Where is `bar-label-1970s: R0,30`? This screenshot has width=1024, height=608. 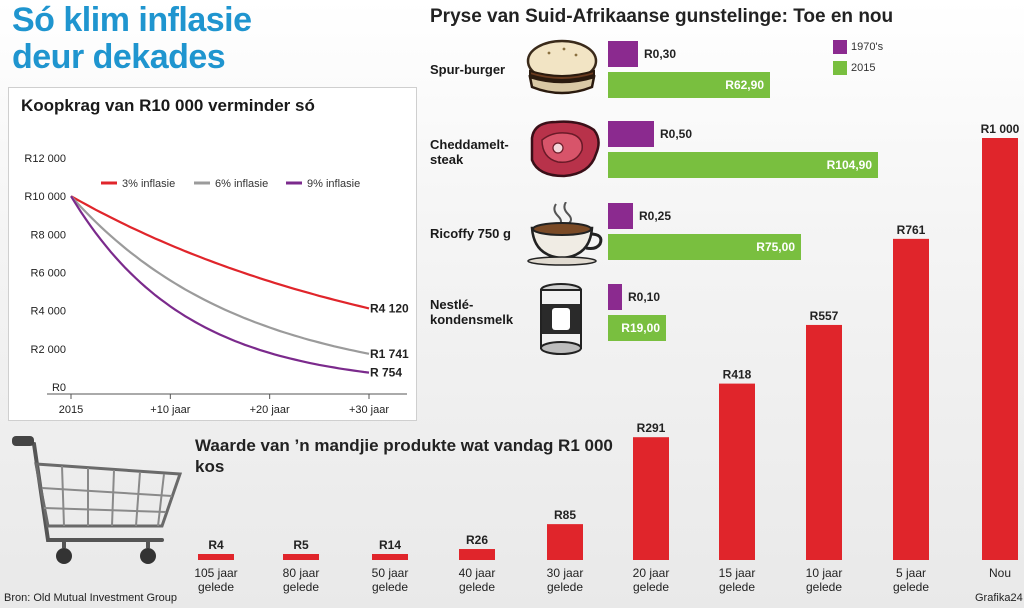
bar-label-1970s: R0,30 is located at coordinates (660, 54).